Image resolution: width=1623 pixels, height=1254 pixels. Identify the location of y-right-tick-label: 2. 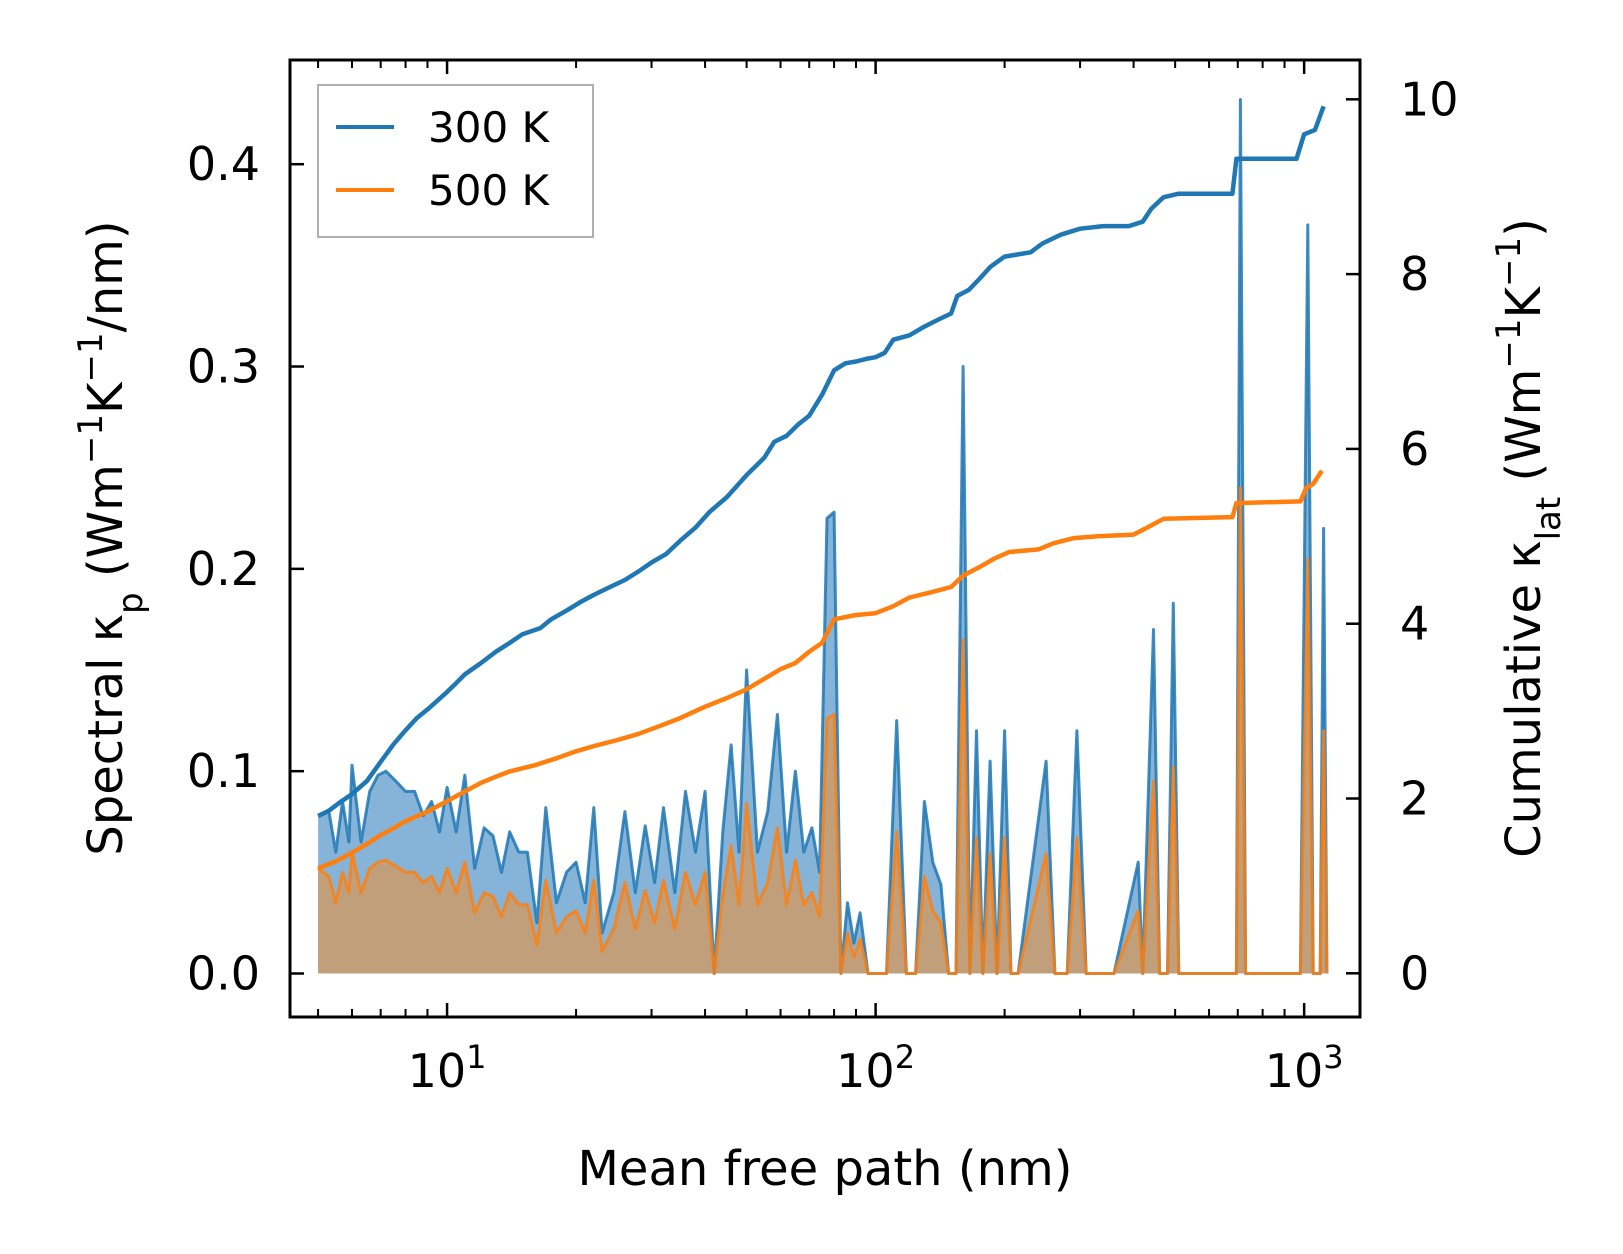
(1414, 799).